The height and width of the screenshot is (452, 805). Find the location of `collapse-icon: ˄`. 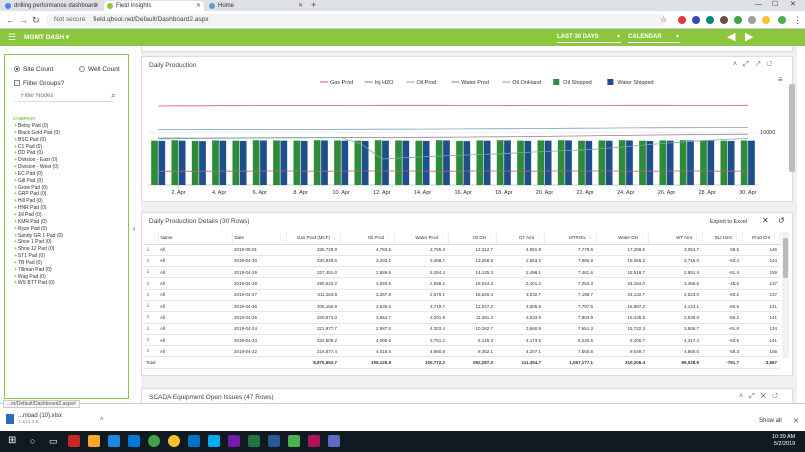

collapse-icon: ˄ is located at coordinates (738, 64).